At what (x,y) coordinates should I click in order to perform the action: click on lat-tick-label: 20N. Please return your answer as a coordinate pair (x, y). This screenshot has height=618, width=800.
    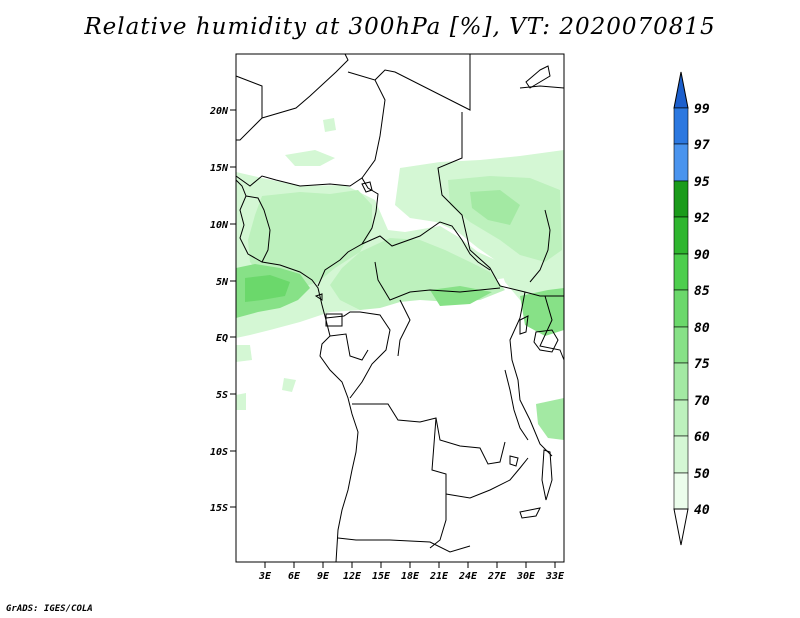
    Looking at the image, I should click on (219, 111).